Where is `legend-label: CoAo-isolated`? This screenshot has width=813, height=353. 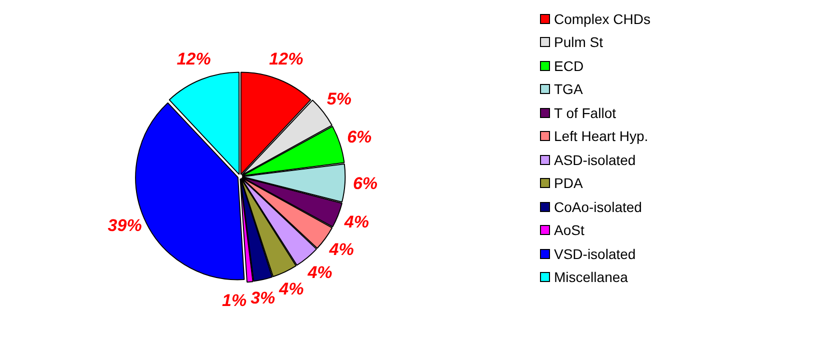 legend-label: CoAo-isolated is located at coordinates (598, 206).